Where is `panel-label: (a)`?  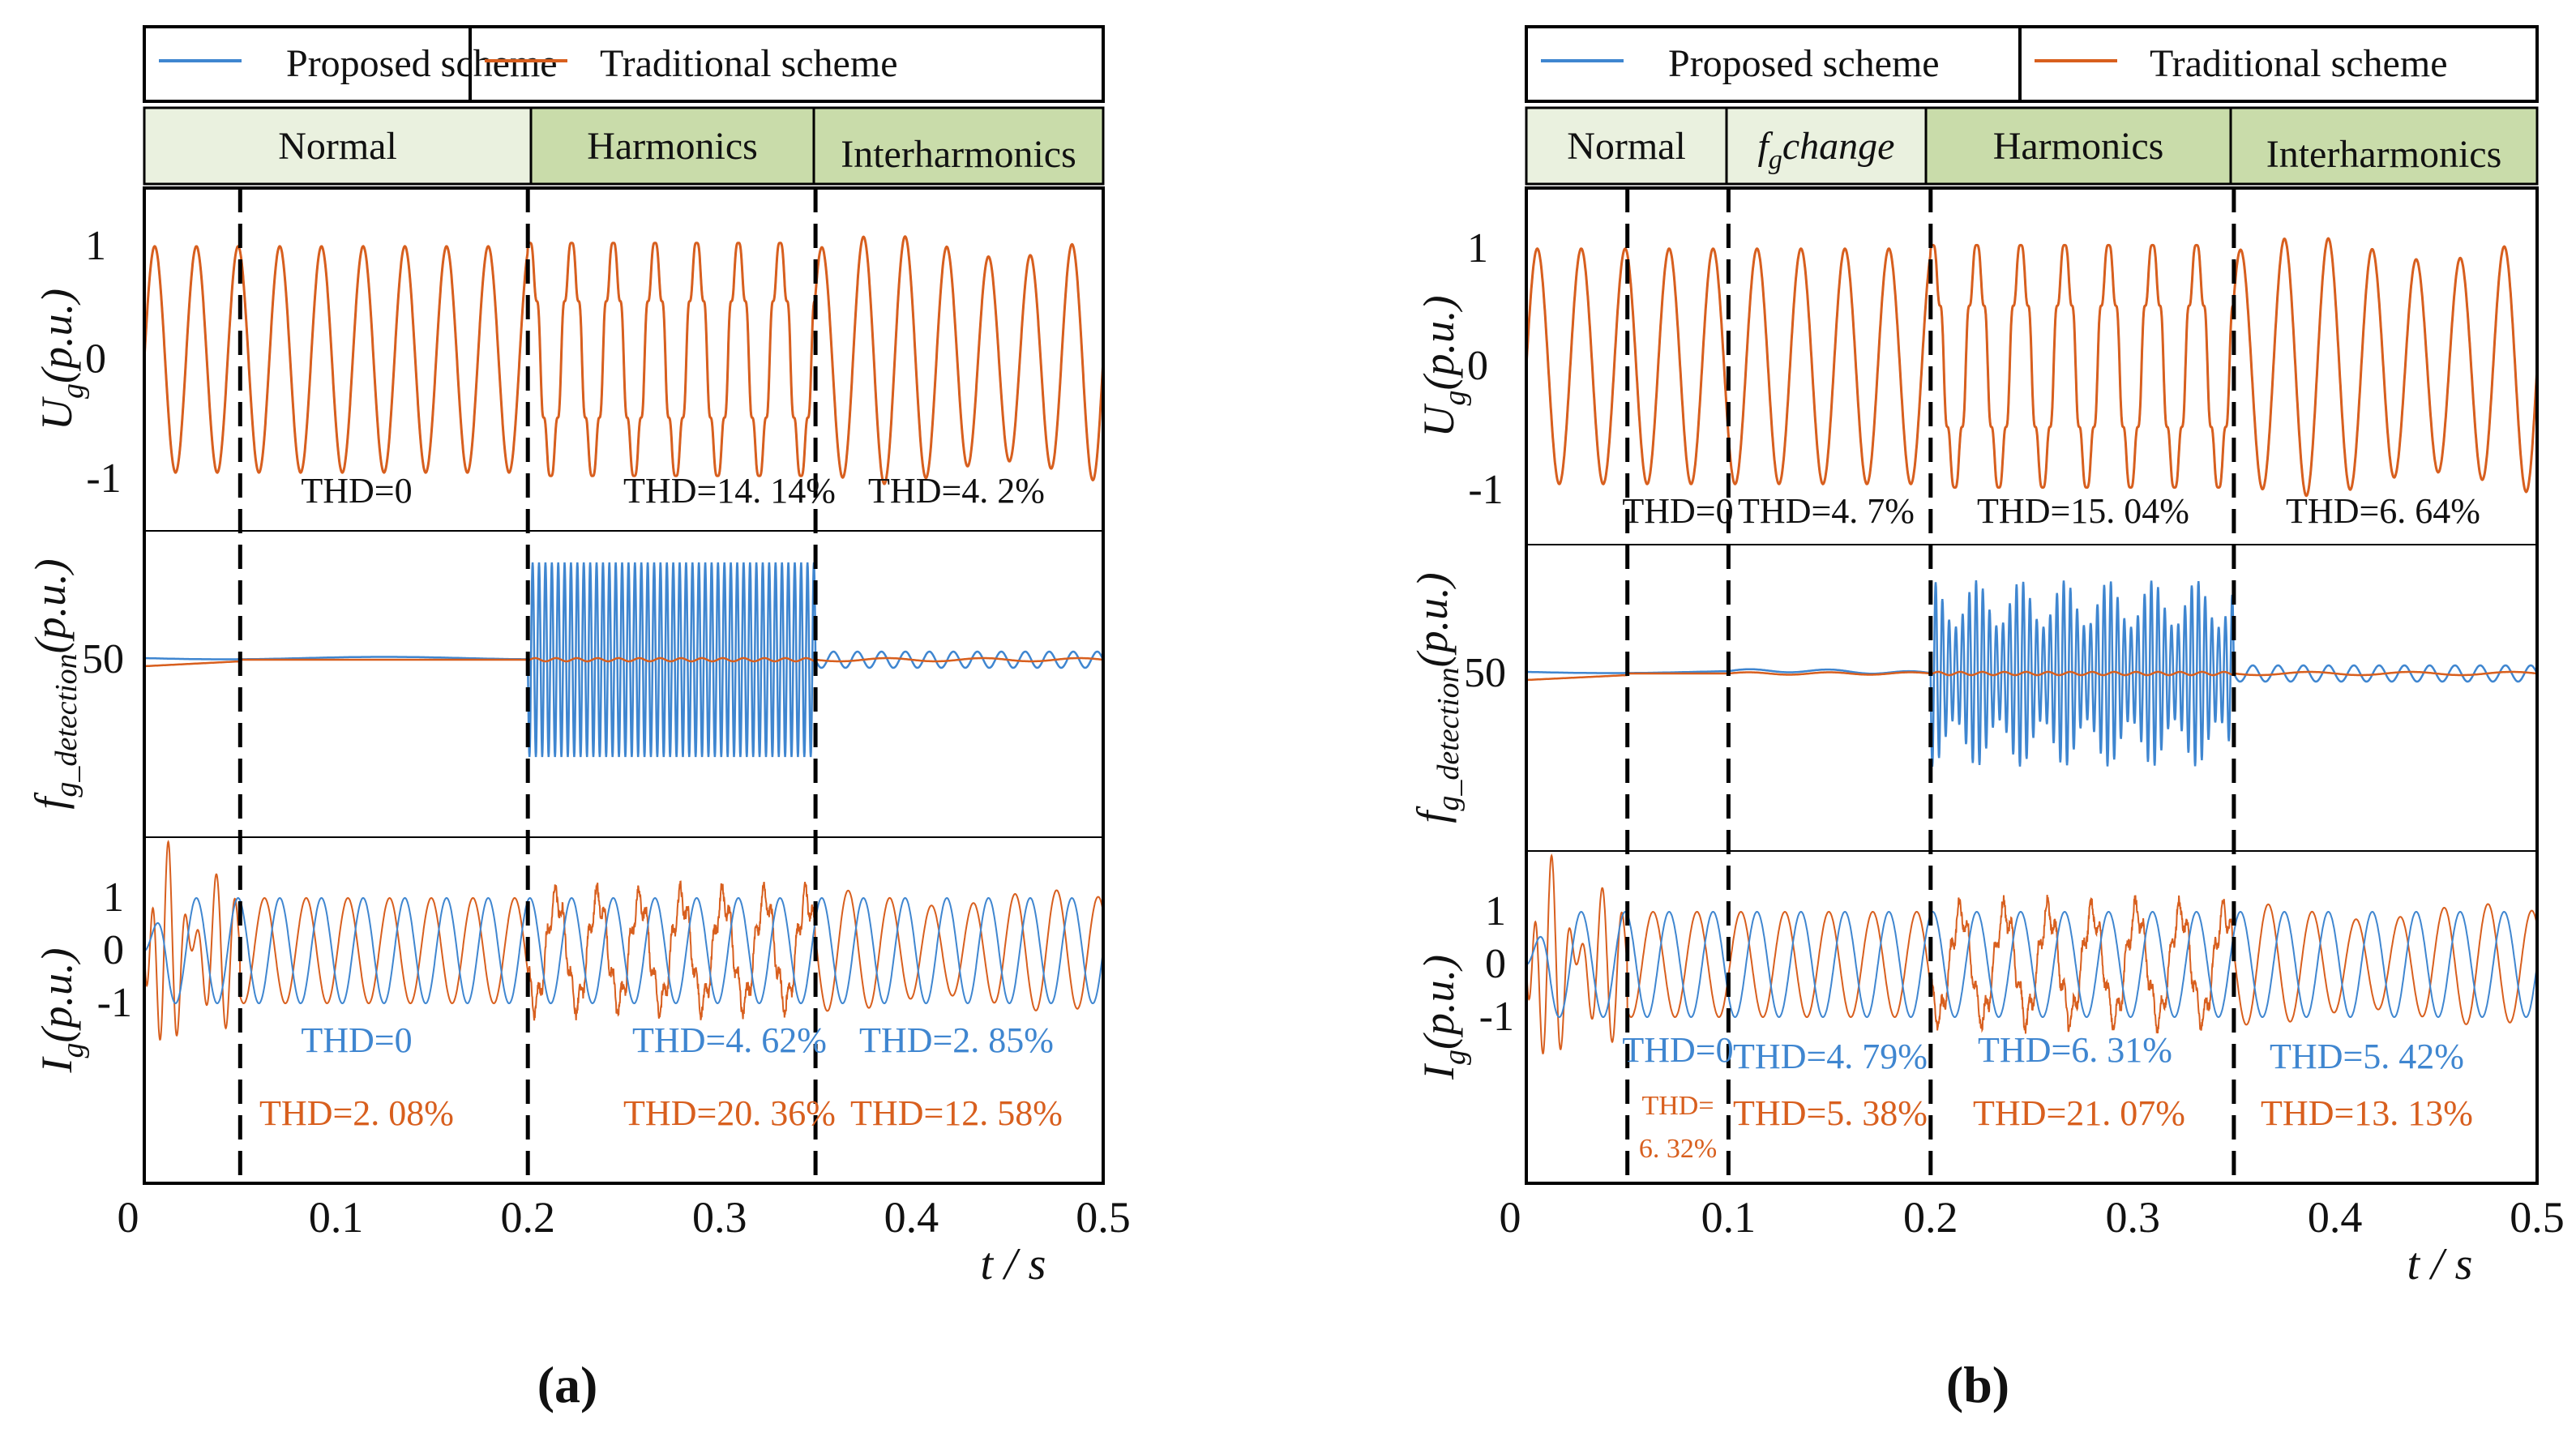
panel-label: (a) is located at coordinates (567, 1384).